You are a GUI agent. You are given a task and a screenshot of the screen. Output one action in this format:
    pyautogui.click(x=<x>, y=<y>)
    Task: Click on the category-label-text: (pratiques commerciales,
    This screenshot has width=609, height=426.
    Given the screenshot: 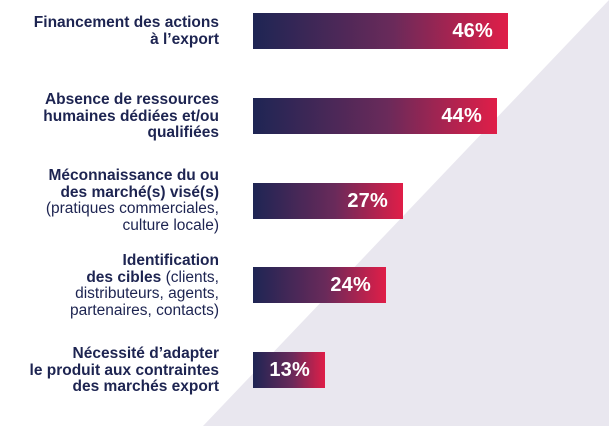 What is the action you would take?
    pyautogui.click(x=132, y=208)
    